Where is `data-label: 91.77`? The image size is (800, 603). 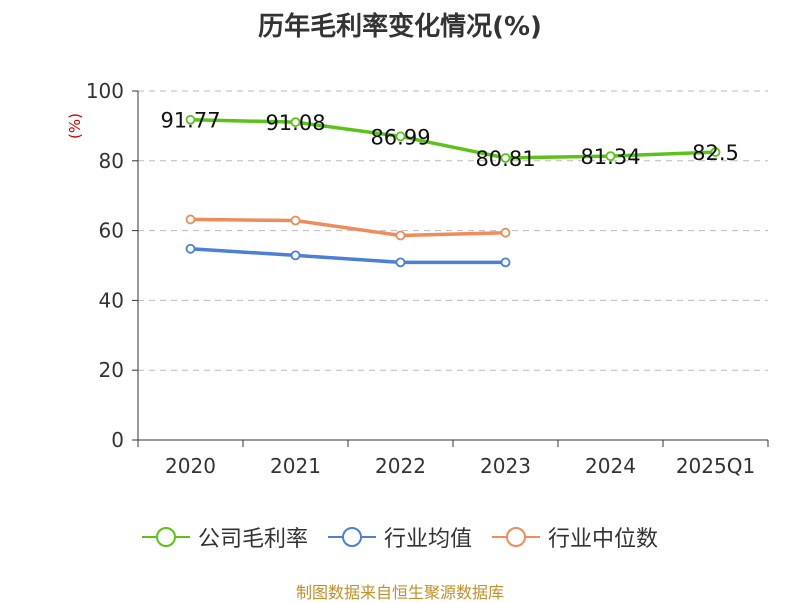 data-label: 91.77 is located at coordinates (190, 121).